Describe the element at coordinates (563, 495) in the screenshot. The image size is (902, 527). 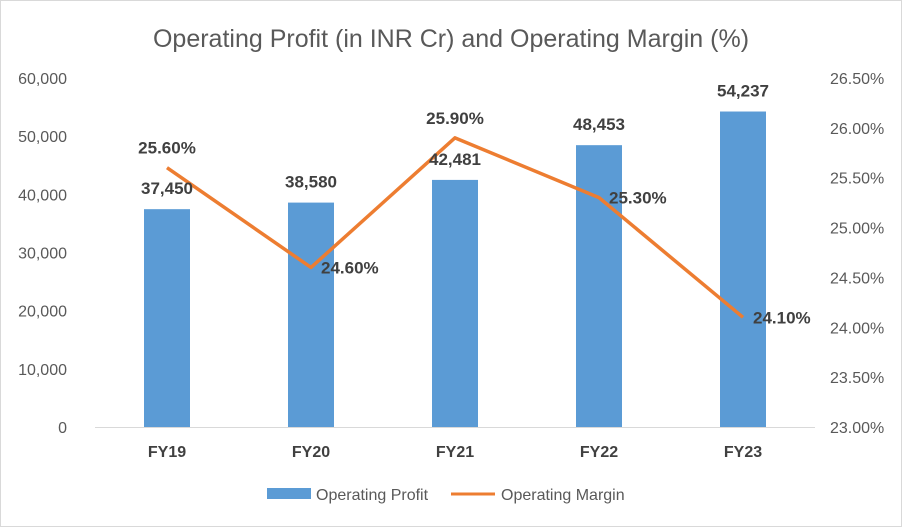
I see `legend-label-operating-margin: Operating Margin` at that location.